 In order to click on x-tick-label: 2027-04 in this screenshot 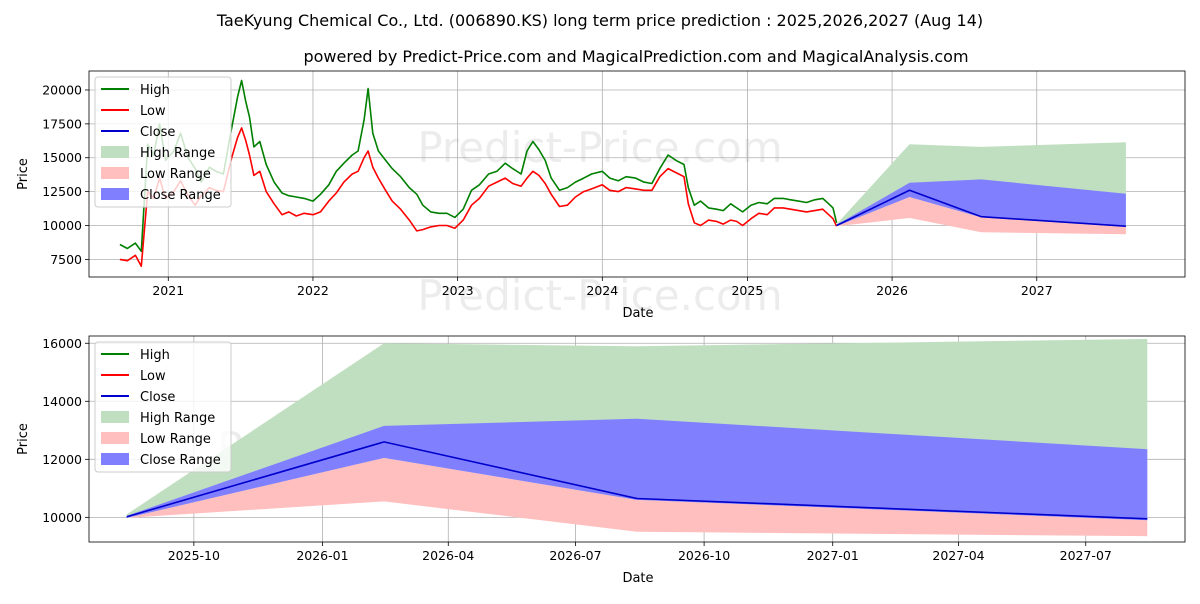, I will do `click(958, 555)`.